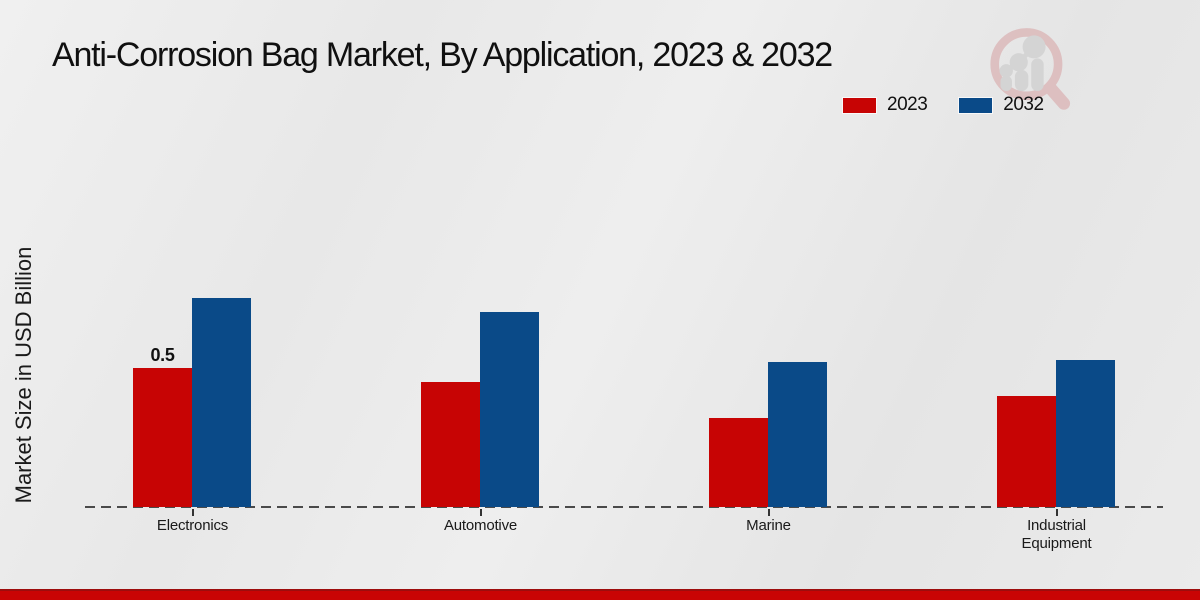 This screenshot has height=600, width=1200. Describe the element at coordinates (907, 104) in the screenshot. I see `legend-label-2023: 2023` at that location.